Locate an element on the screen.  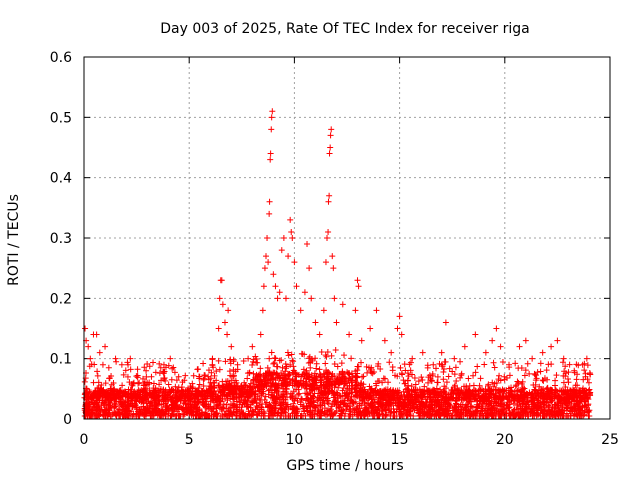
x-tick-label: 20 is located at coordinates (505, 440).